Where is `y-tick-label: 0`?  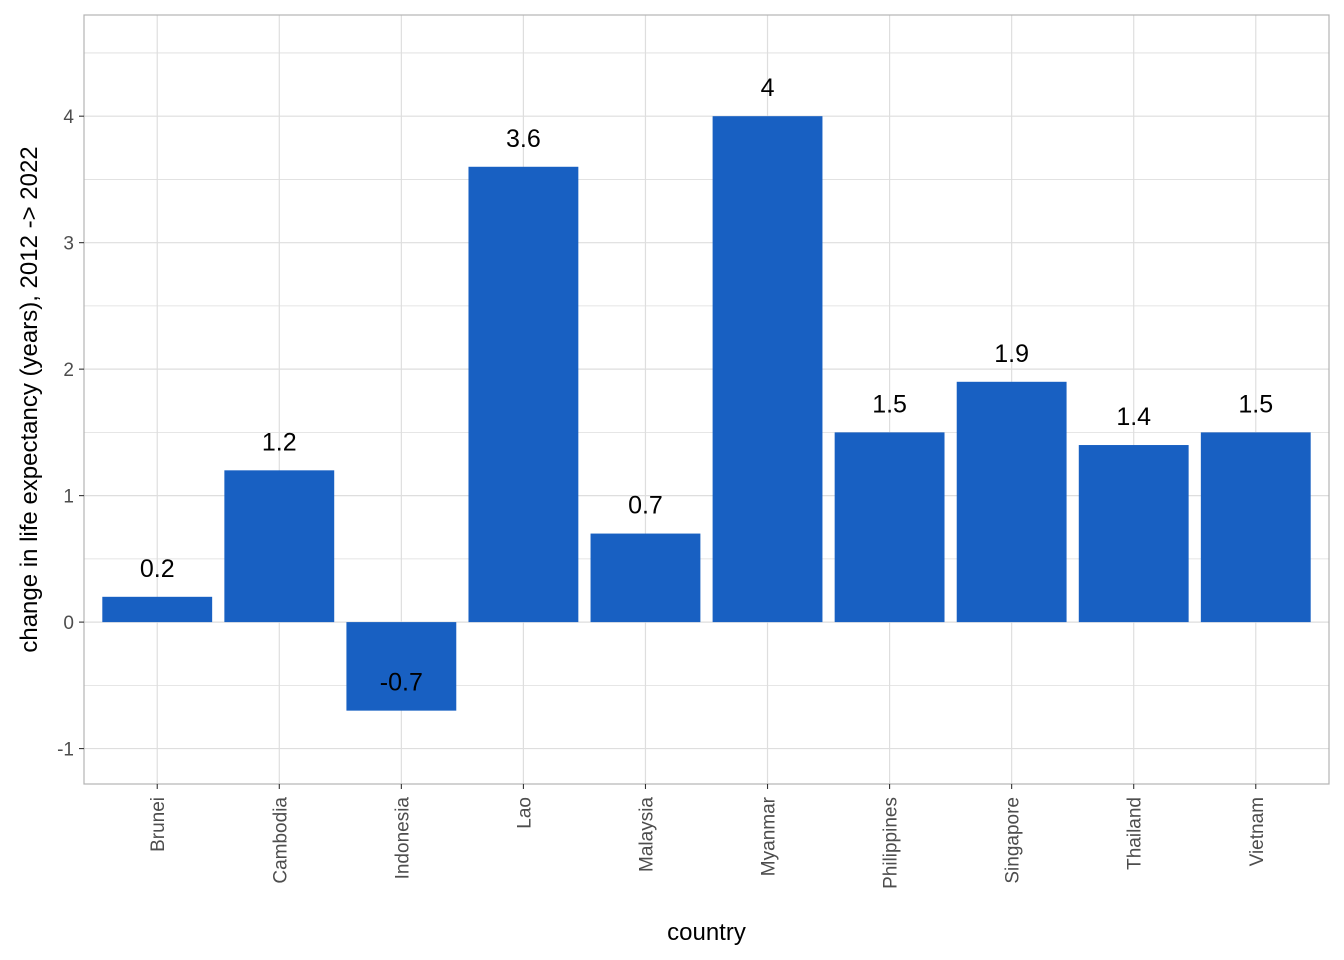 y-tick-label: 0 is located at coordinates (68, 623).